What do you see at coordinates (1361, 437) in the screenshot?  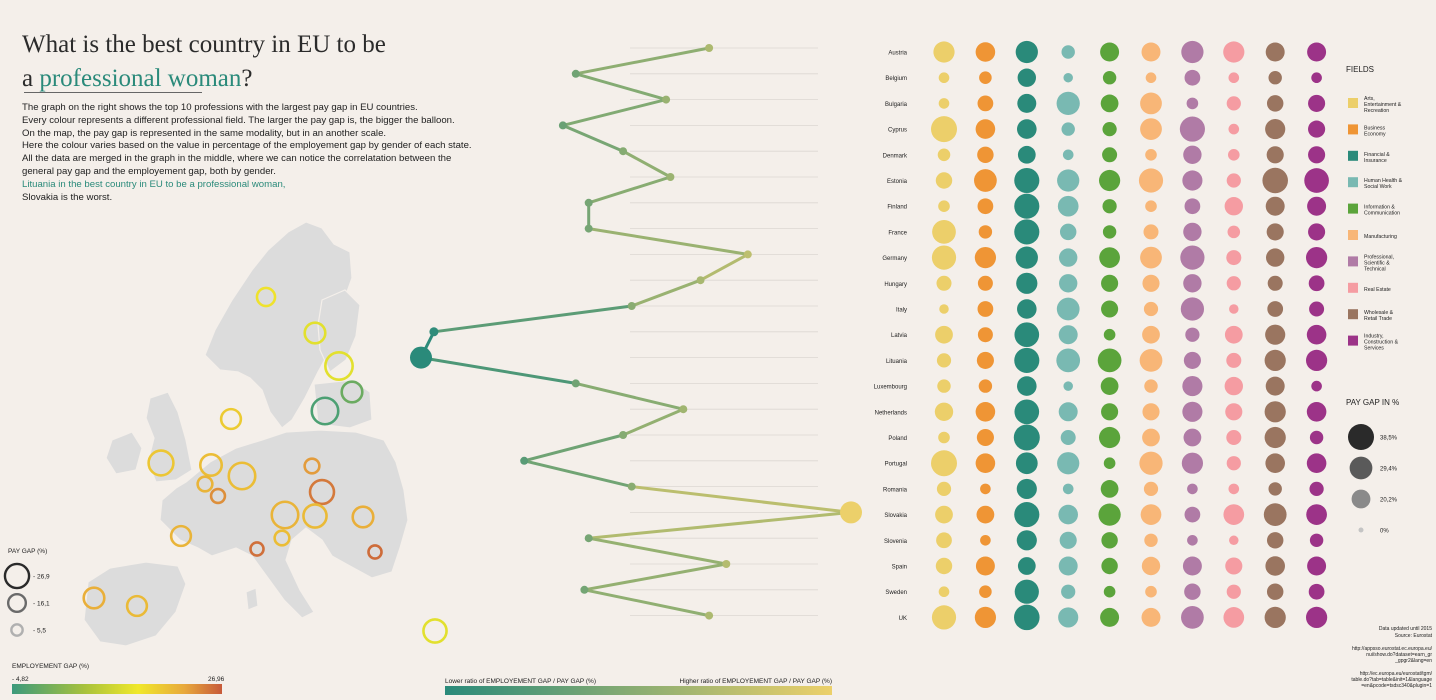 I see `paygap-size-bubble` at bounding box center [1361, 437].